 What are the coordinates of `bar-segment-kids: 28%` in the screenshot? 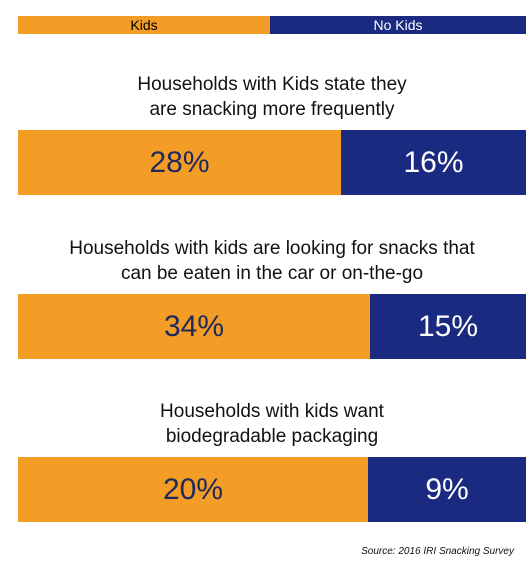 It's located at (179, 162).